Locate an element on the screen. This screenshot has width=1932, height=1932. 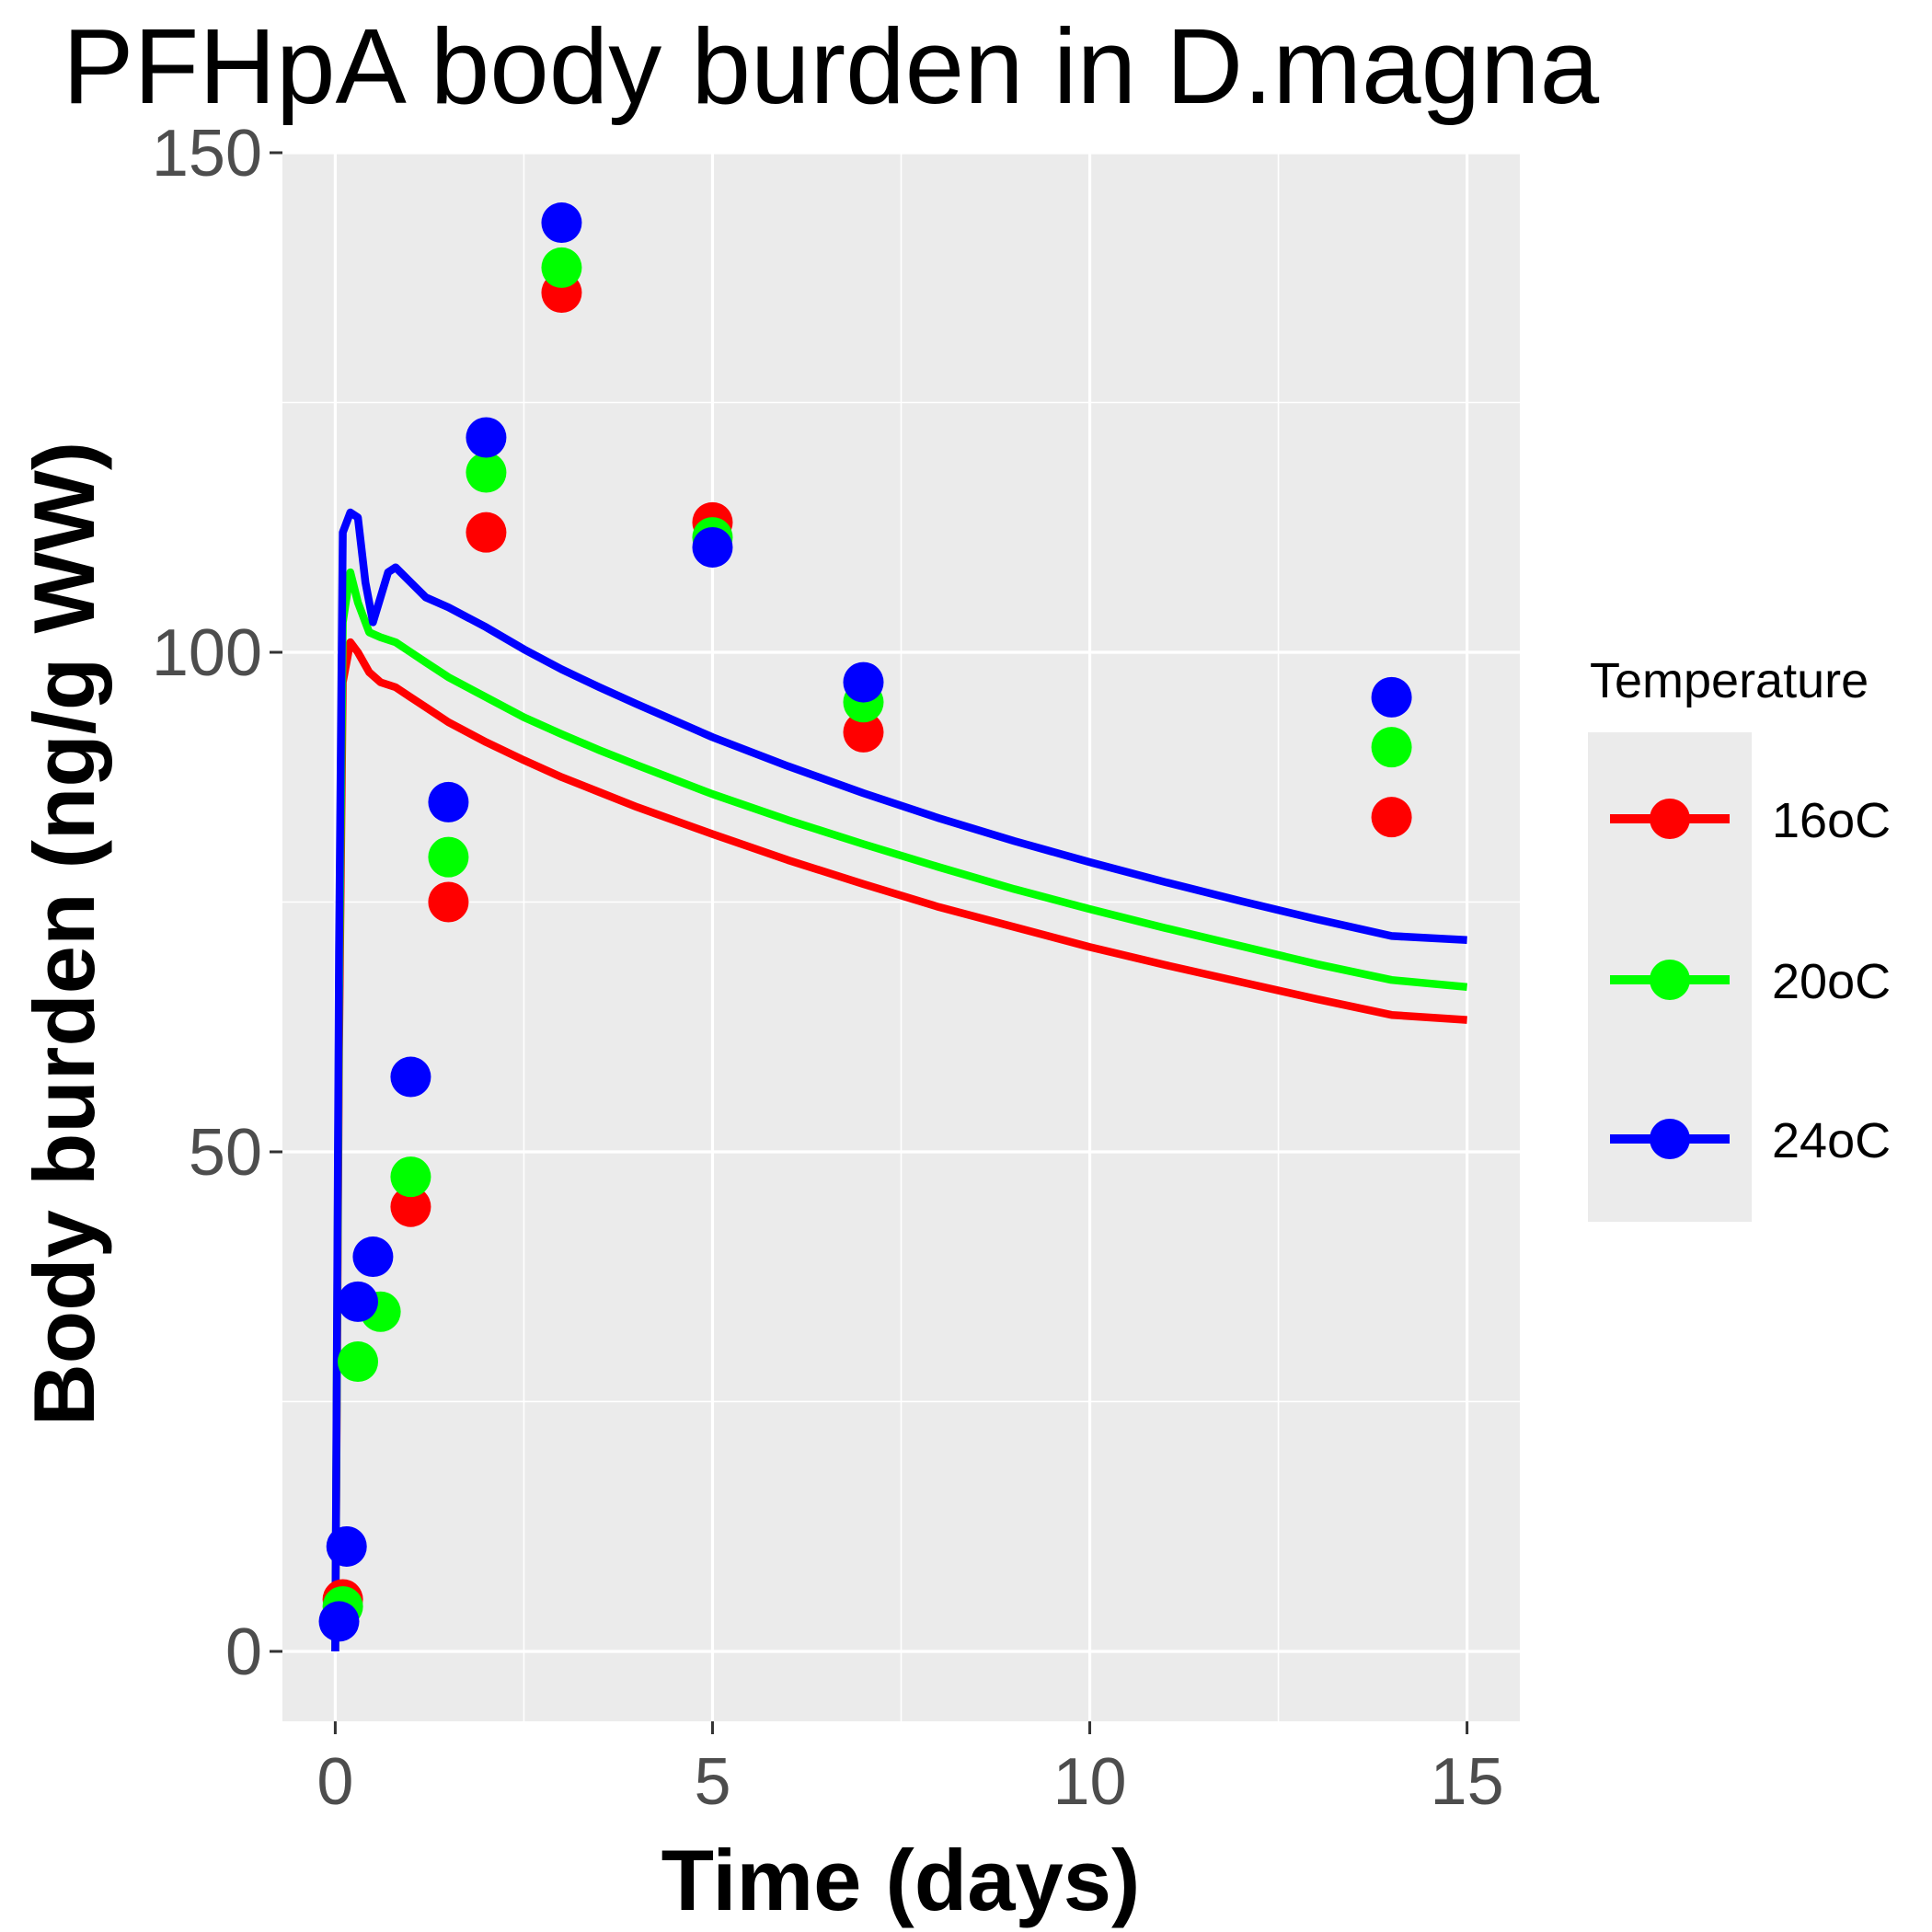
y-axis-title: Body burden (ng/g WW) is located at coordinates (64, 934).